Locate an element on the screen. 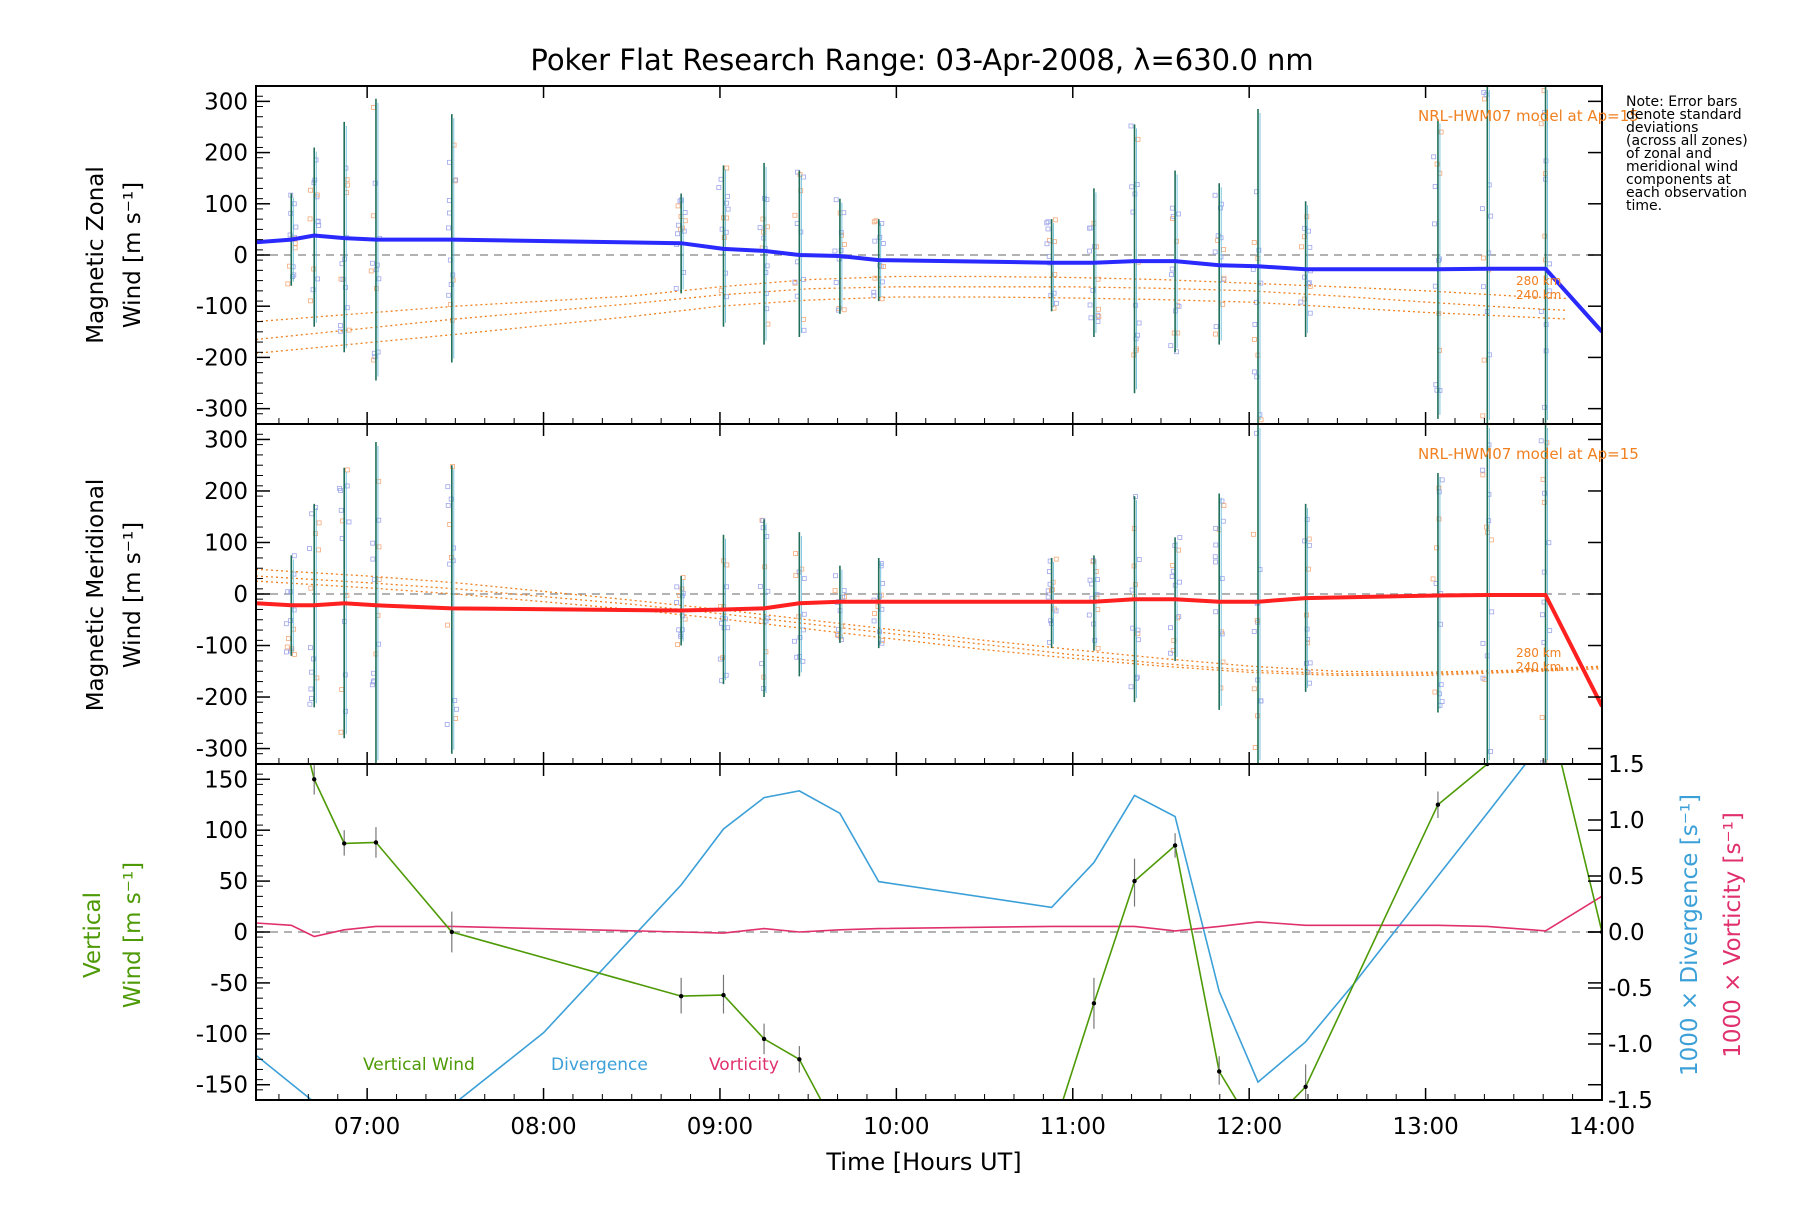 This screenshot has height=1205, width=1800. zonal-model-line is located at coordinates (911, 313).